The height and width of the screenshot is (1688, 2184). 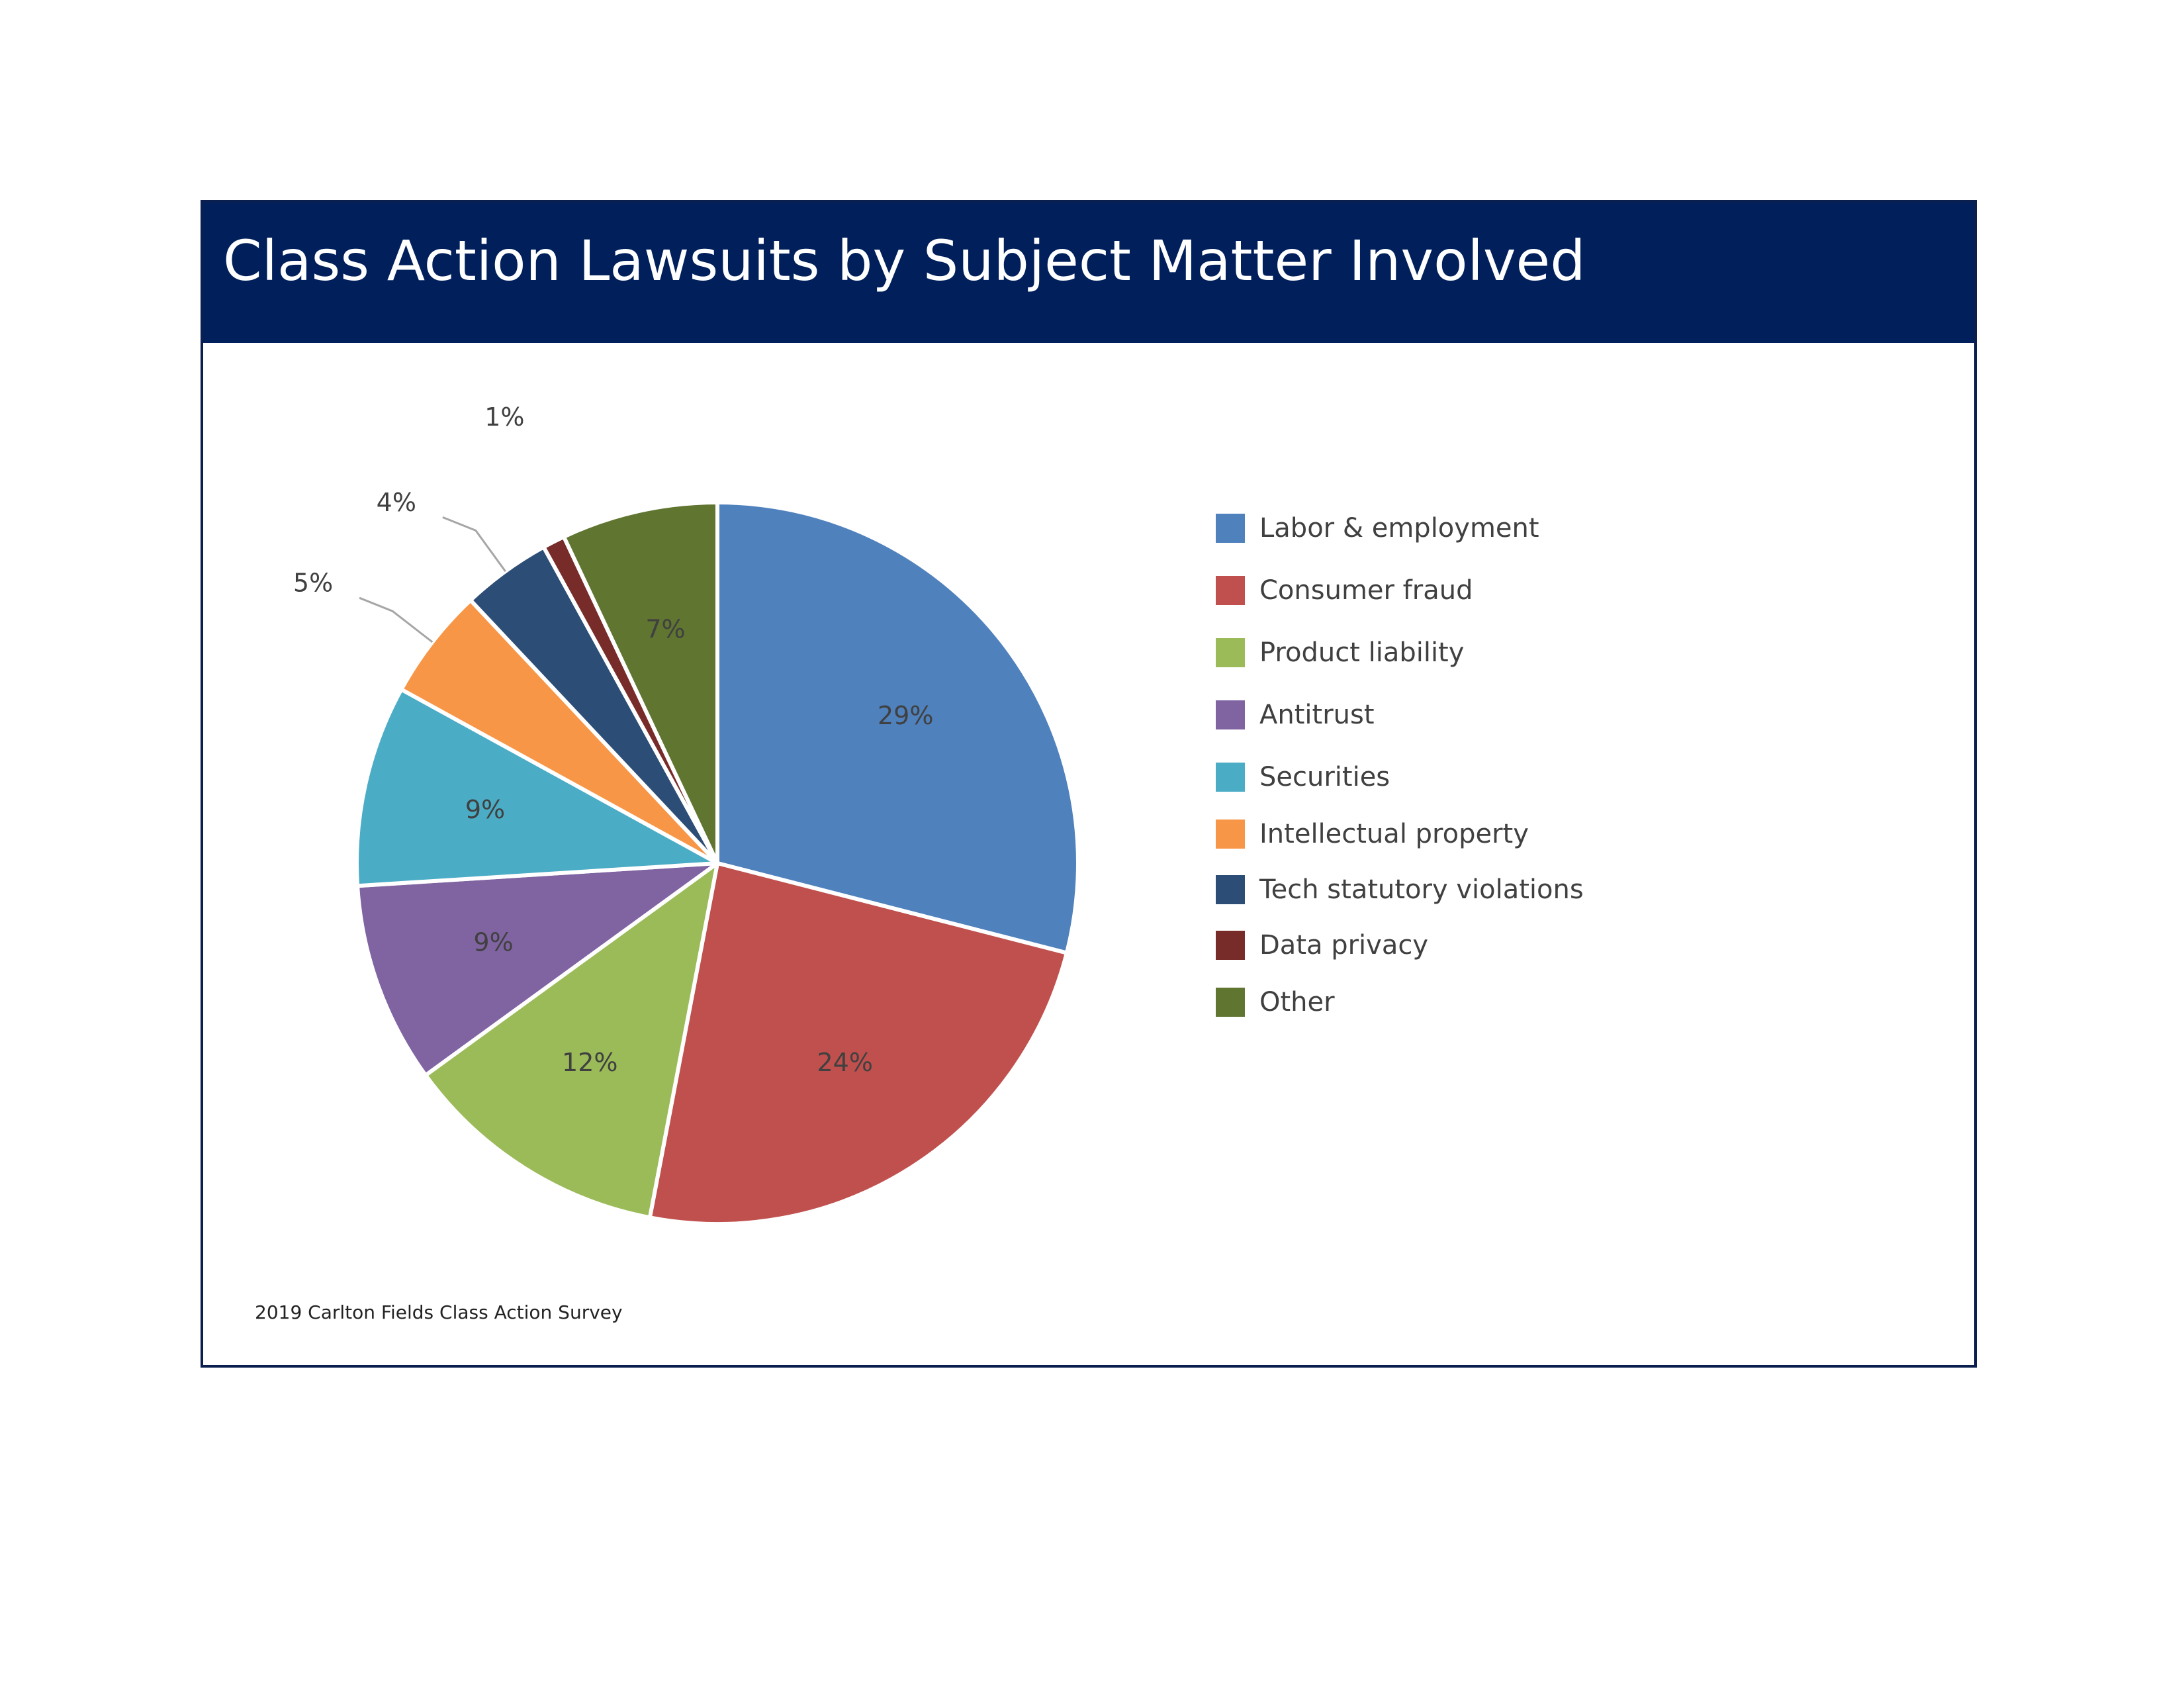 I want to click on legend-label: Other, so click(x=1297, y=1002).